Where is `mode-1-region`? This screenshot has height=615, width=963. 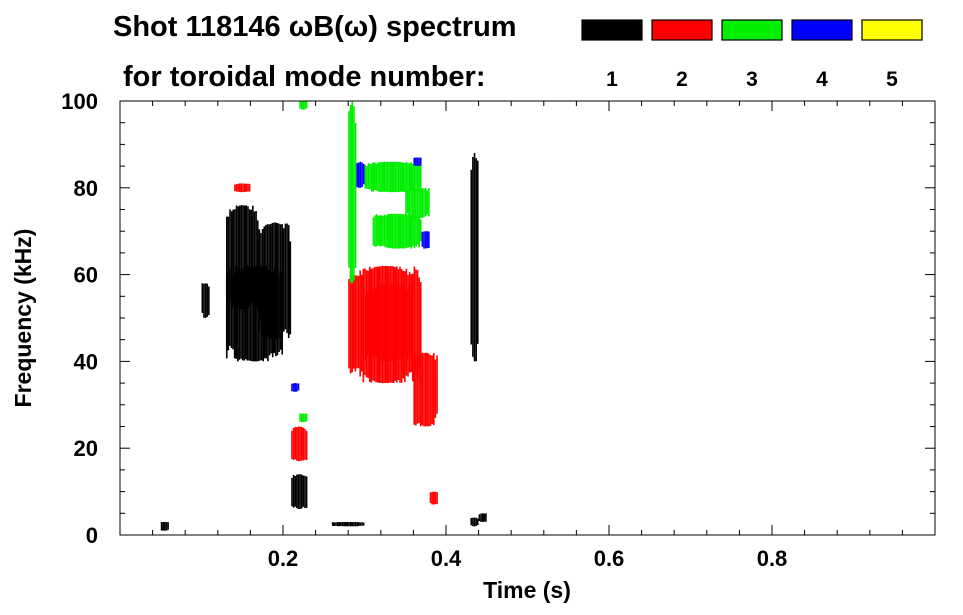
mode-1-region is located at coordinates (299, 491).